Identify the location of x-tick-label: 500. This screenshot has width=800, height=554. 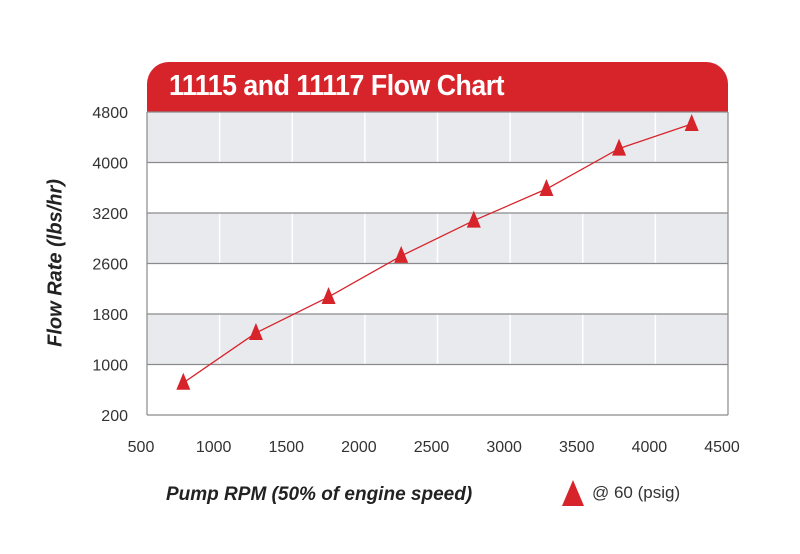
(141, 447).